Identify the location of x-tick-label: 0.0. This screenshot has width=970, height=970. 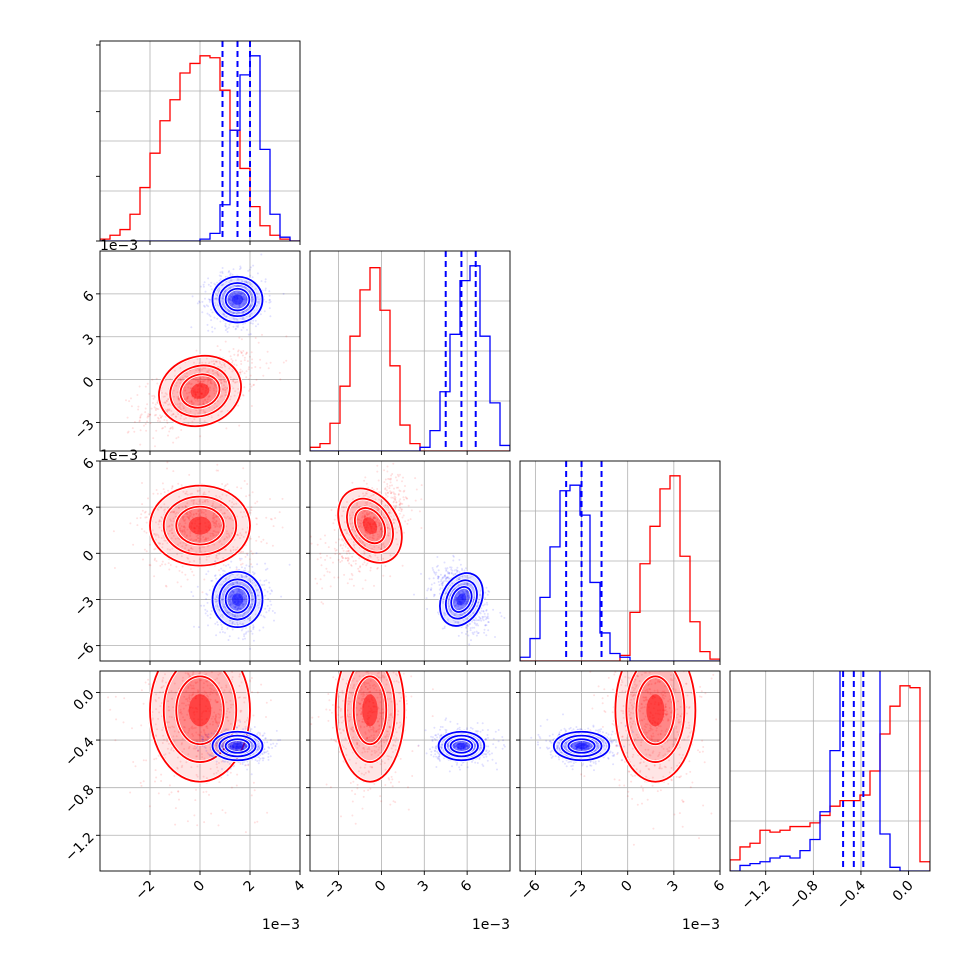
(903, 891).